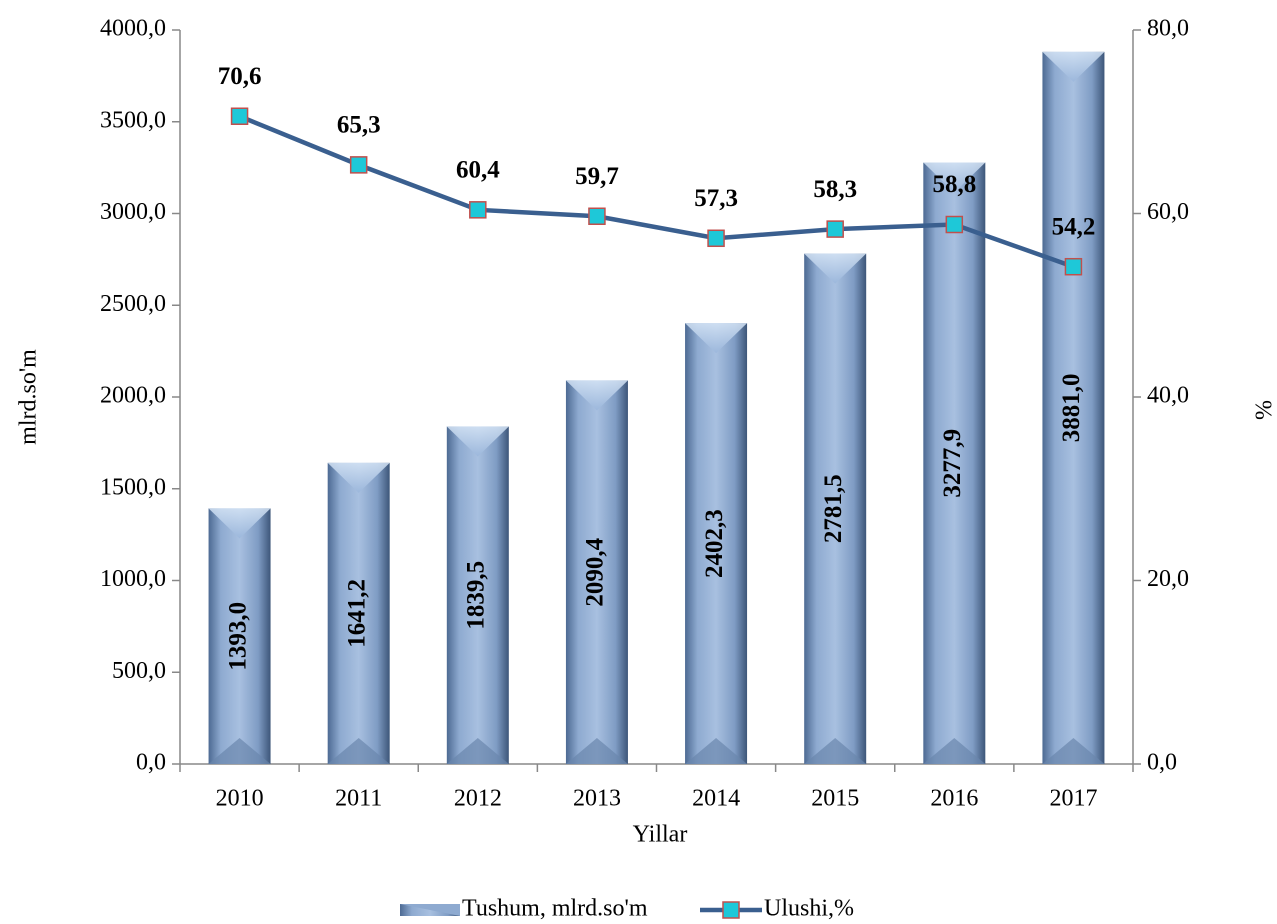 The height and width of the screenshot is (924, 1277). Describe the element at coordinates (133, 396) in the screenshot. I see `y-tick-label: 2000,0` at that location.